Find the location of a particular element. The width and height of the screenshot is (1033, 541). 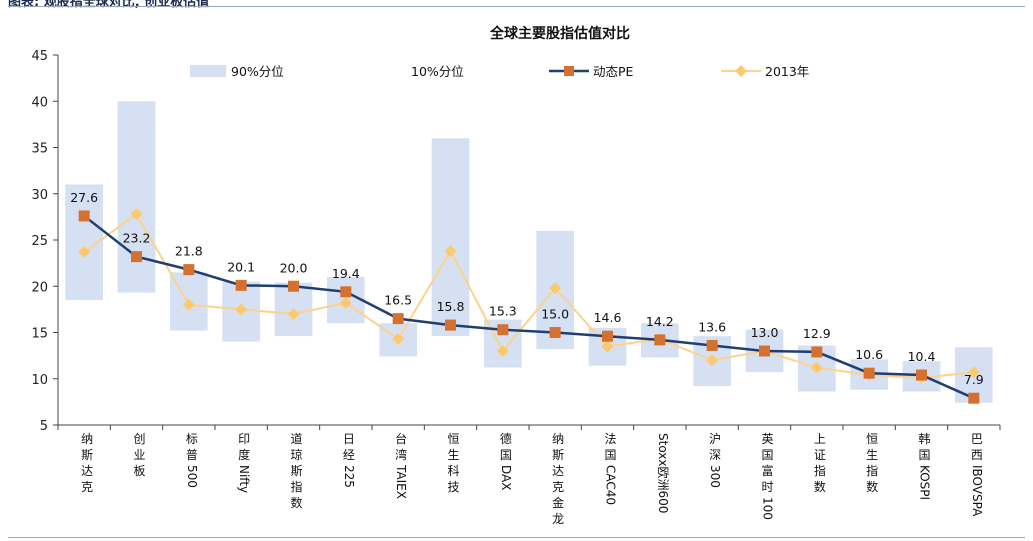

x-category-label-0: 纳斯达克 is located at coordinates (87, 463).